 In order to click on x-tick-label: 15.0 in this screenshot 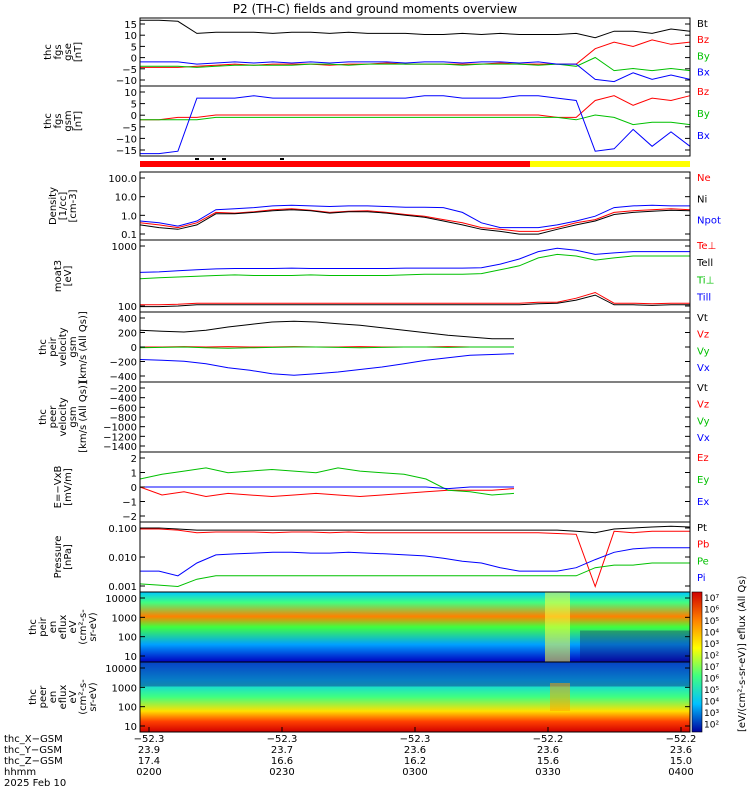, I will do `click(681, 761)`.